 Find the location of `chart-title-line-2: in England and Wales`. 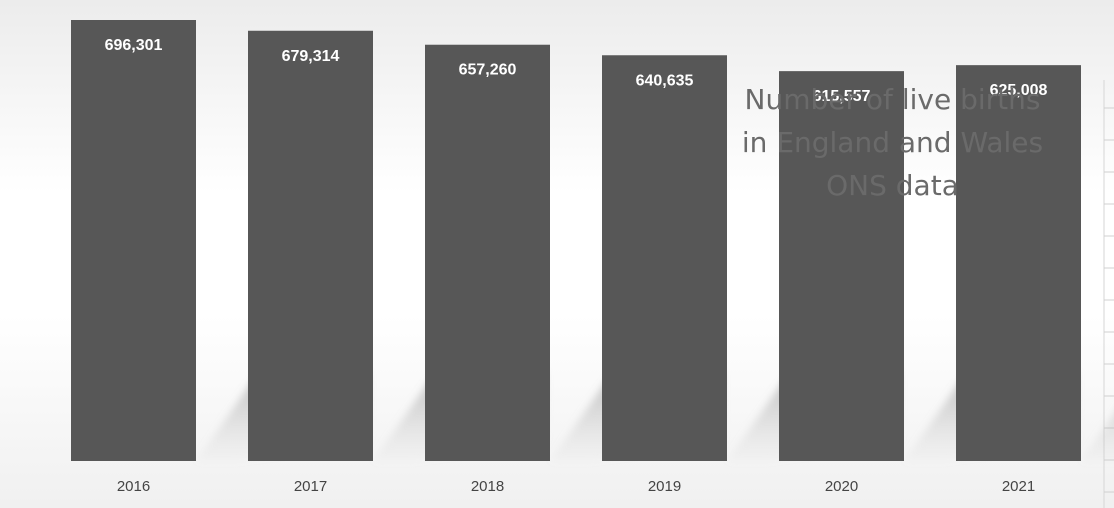

chart-title-line-2: in England and Wales is located at coordinates (892, 142).